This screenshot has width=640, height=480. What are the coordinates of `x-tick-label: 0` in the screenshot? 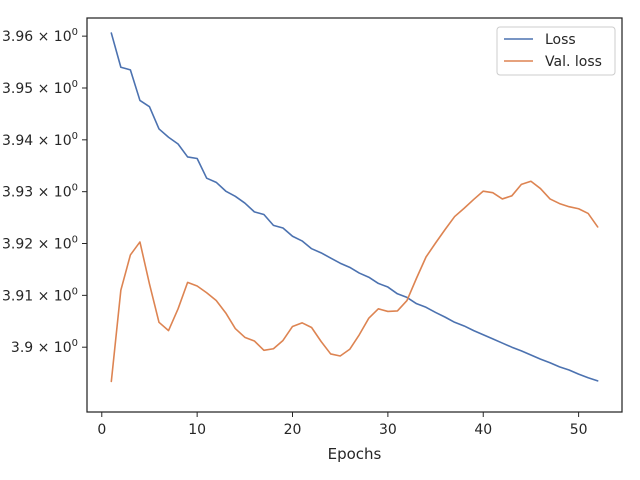 It's located at (101, 430).